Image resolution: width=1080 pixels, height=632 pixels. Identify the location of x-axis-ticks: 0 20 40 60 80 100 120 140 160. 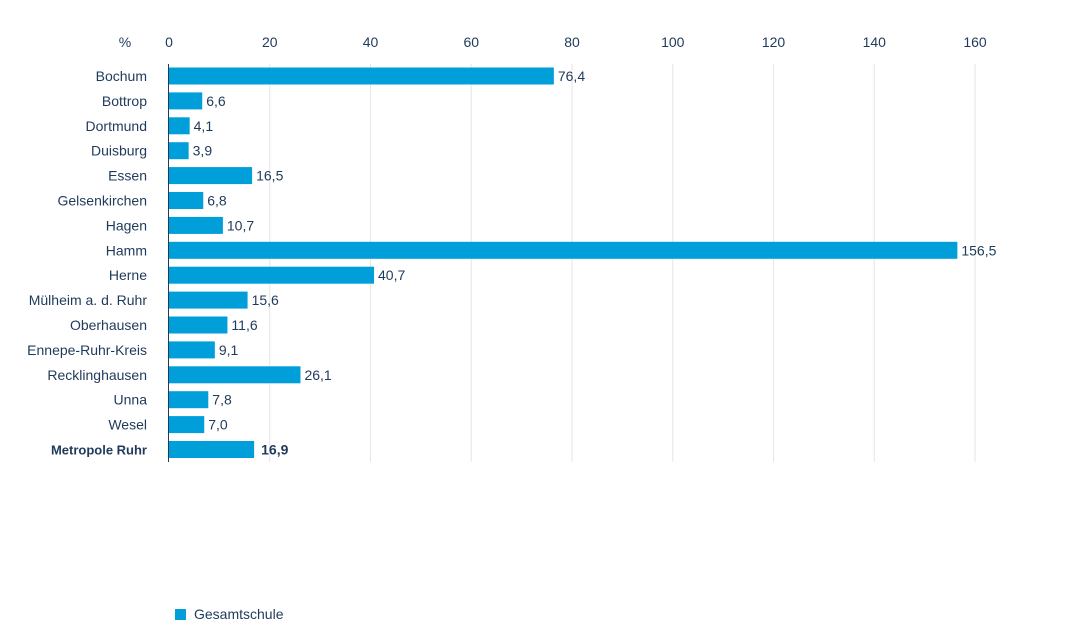
(576, 42).